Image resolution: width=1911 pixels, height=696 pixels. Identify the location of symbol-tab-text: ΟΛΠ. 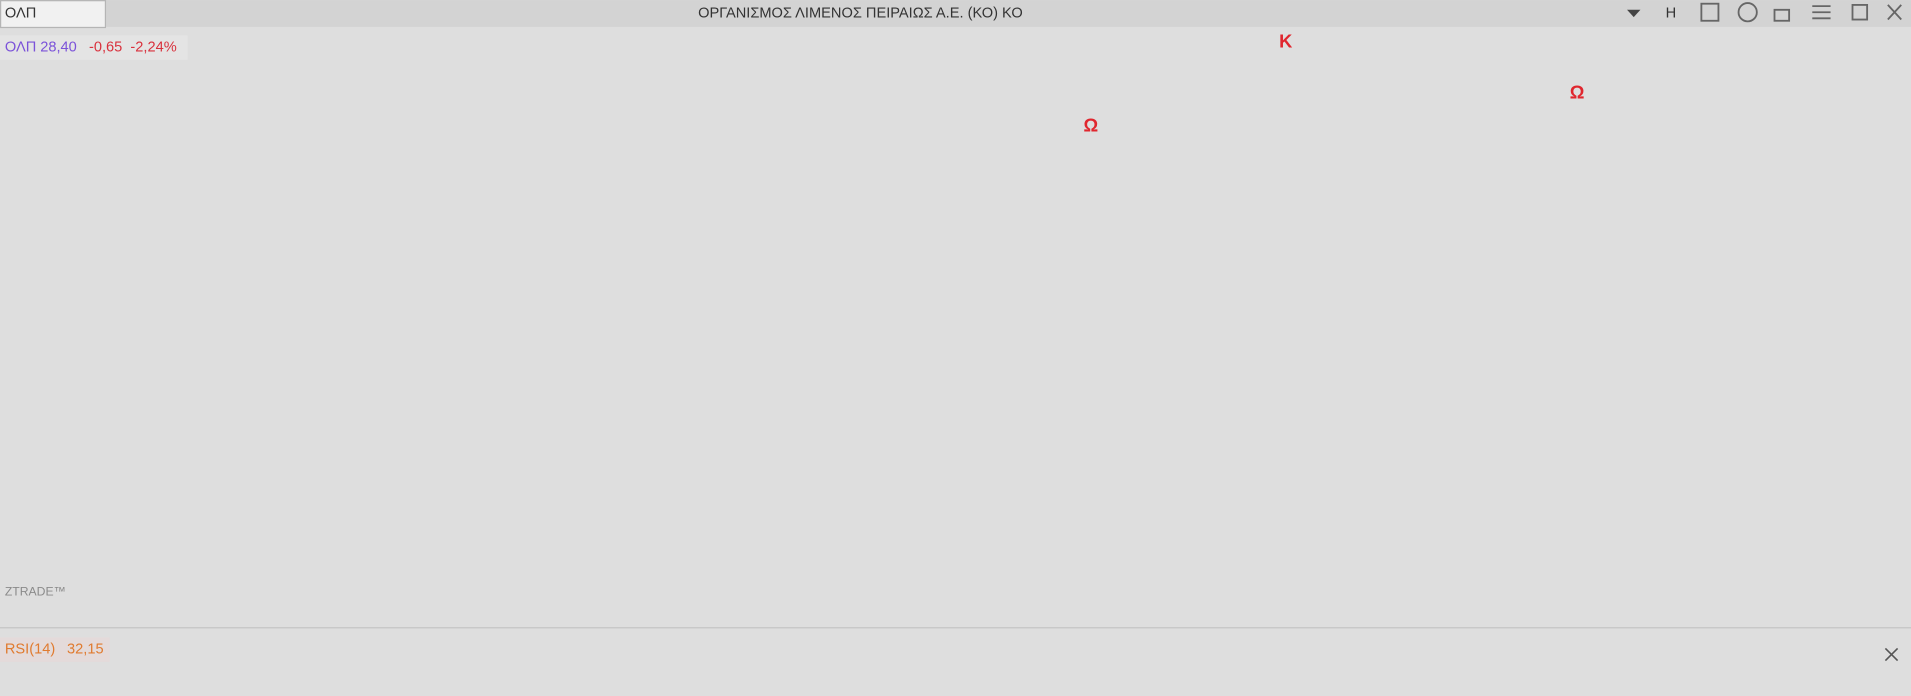
(20, 13).